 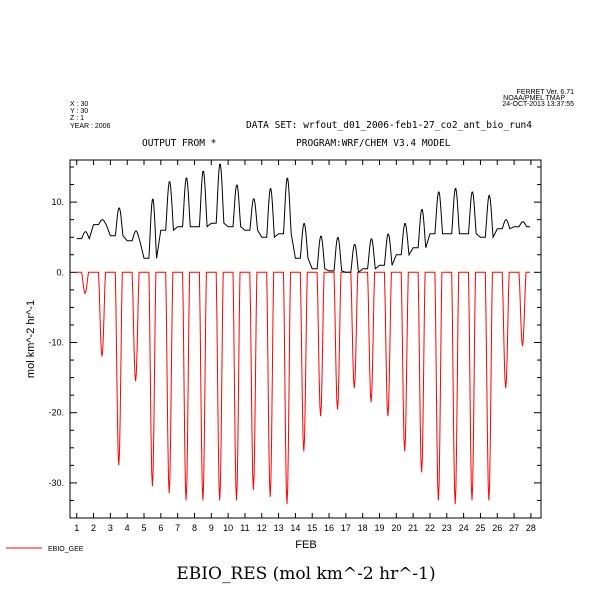 I want to click on x-tick-label: 1, so click(x=76, y=528).